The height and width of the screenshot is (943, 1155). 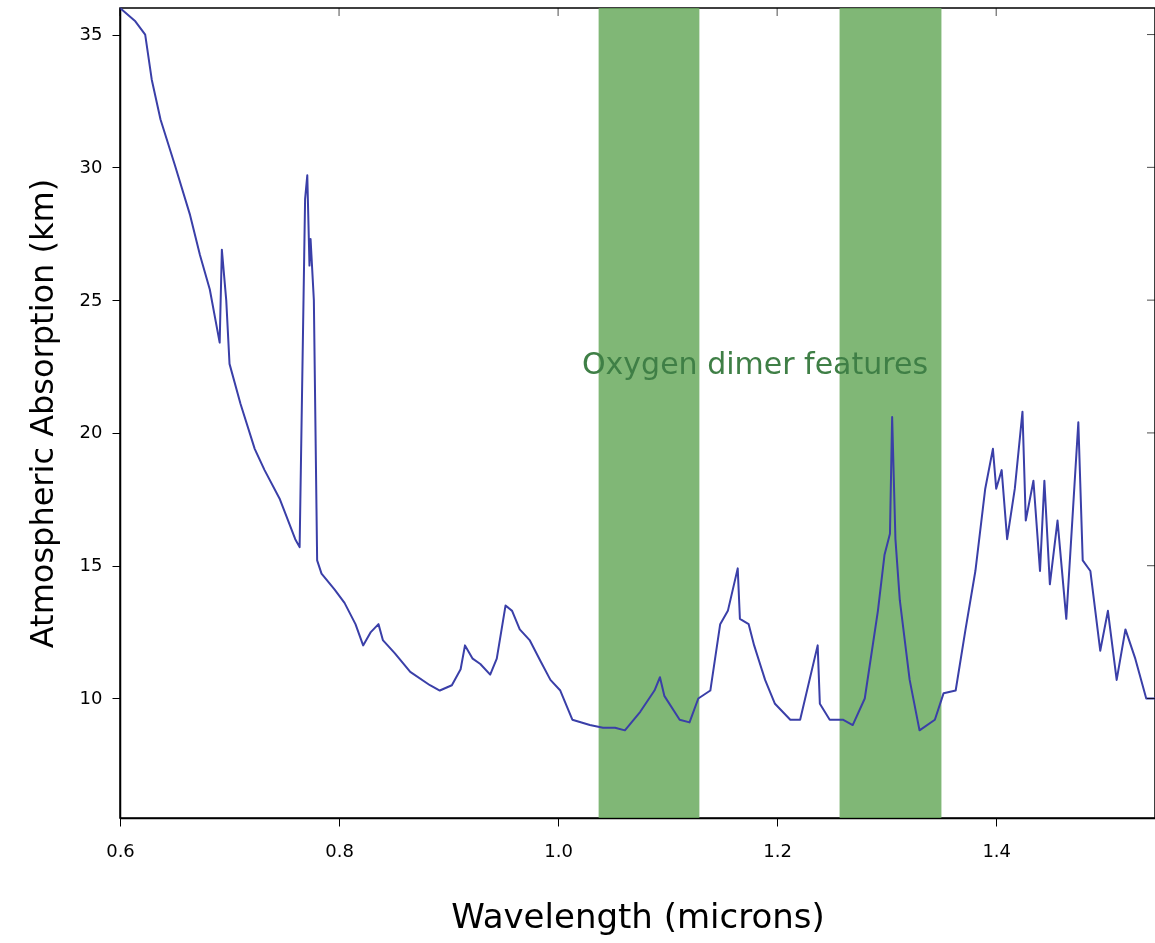 What do you see at coordinates (777, 850) in the screenshot?
I see `x-tick-label: 1.2` at bounding box center [777, 850].